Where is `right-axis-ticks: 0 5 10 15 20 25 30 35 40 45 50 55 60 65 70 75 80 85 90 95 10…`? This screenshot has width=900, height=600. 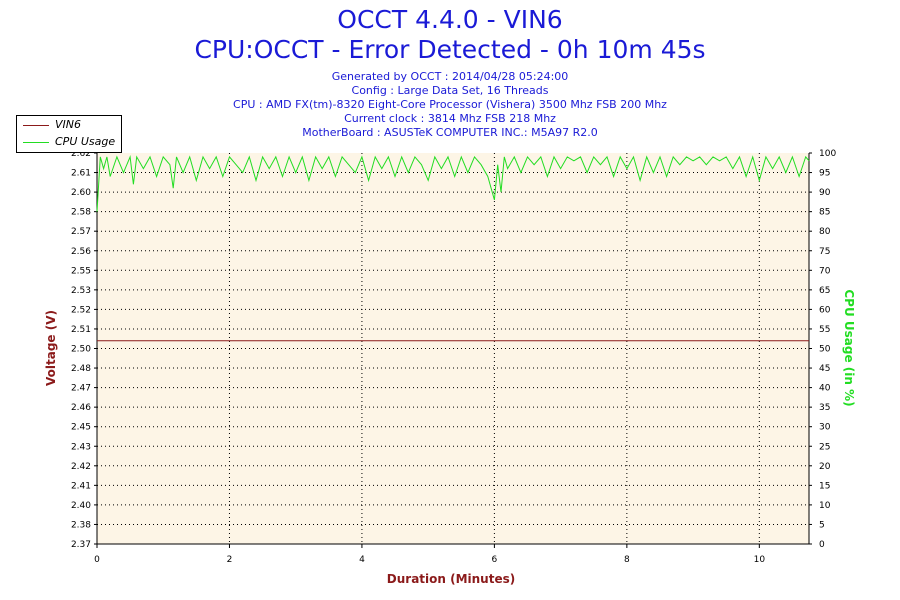
right-axis-ticks: 0 5 10 15 20 25 30 35 40 45 50 55 60 65 70 75 80 85 90 95 10… is located at coordinates (822, 349).